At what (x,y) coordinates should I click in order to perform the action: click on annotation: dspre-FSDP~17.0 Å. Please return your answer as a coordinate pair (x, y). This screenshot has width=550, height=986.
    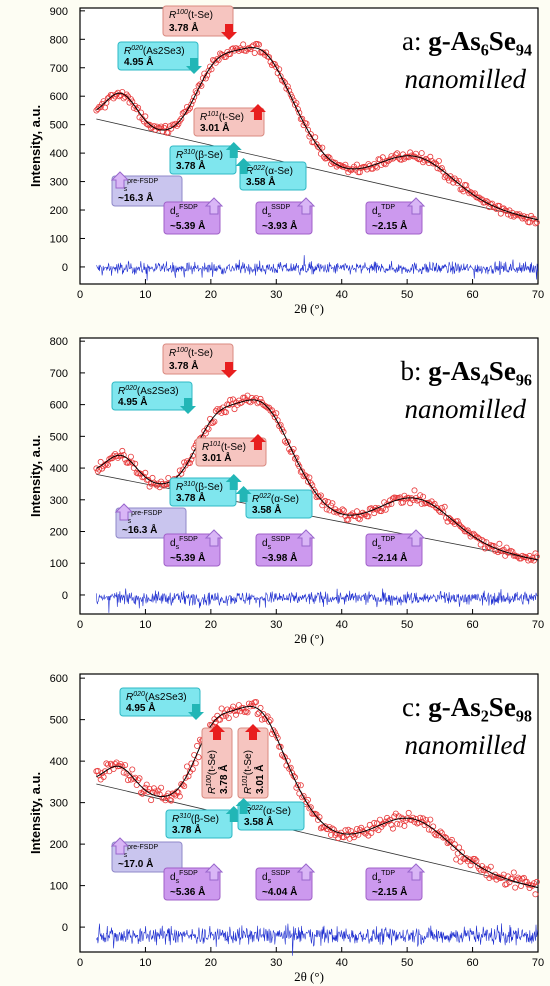
    Looking at the image, I should click on (146, 855).